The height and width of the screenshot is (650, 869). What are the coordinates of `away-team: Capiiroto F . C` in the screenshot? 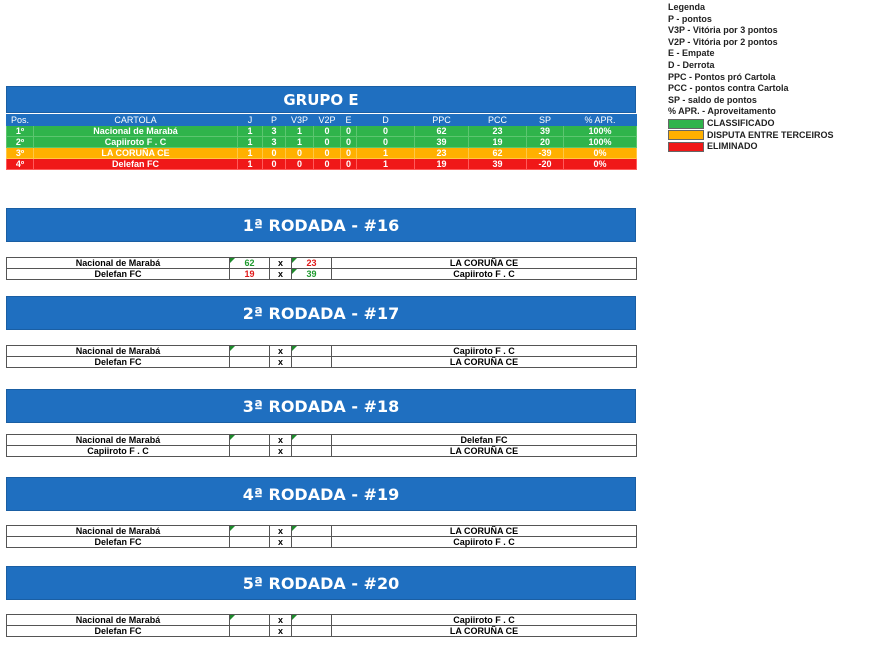 It's located at (484, 351).